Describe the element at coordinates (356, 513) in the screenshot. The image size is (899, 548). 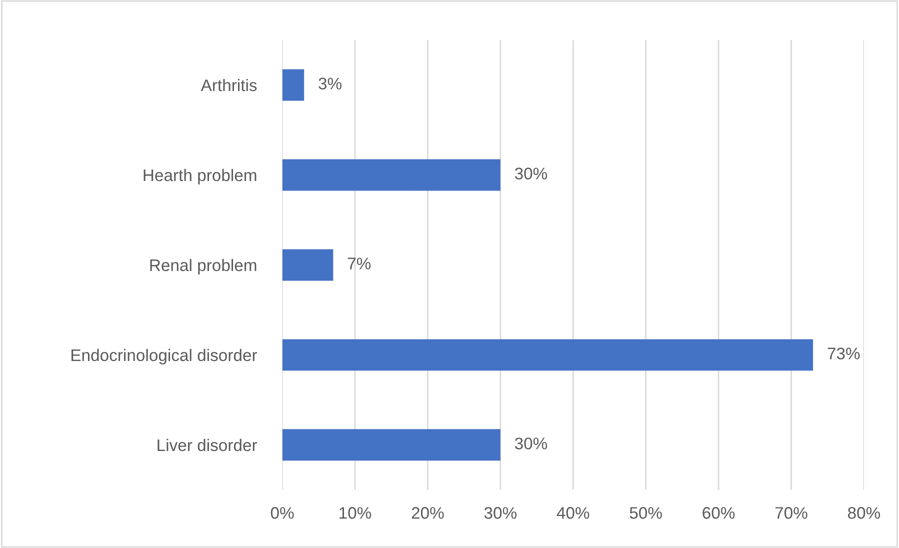
I see `x-tick-label: 10%` at that location.